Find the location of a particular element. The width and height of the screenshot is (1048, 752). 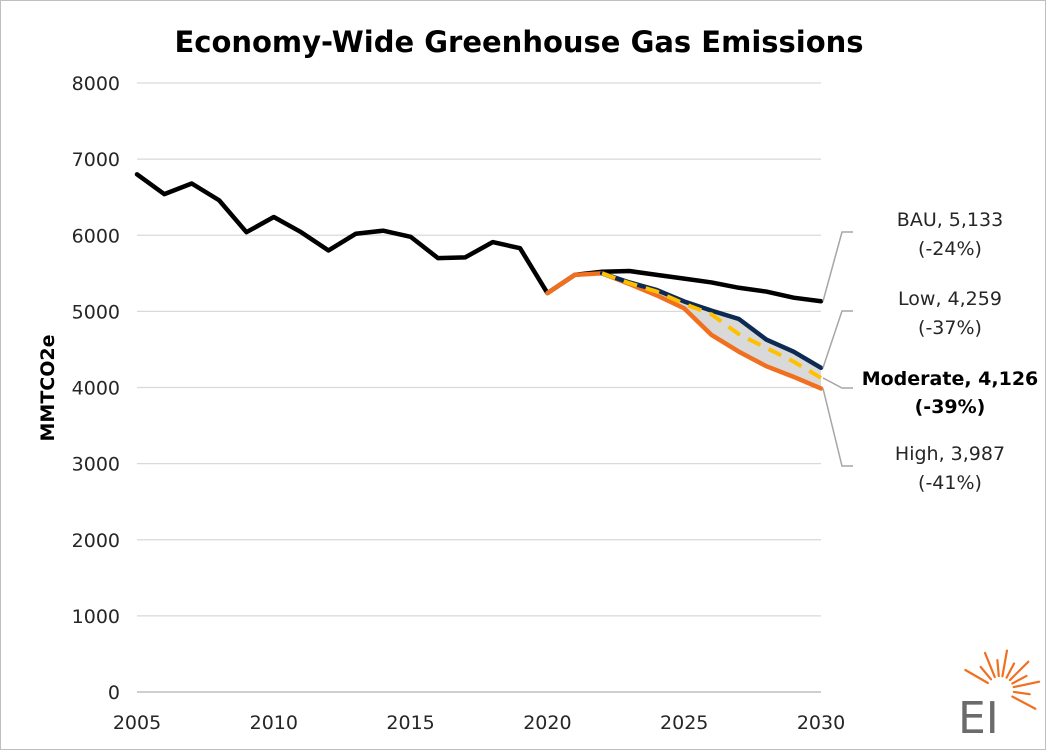

x-tick-label: 2020 is located at coordinates (547, 723).